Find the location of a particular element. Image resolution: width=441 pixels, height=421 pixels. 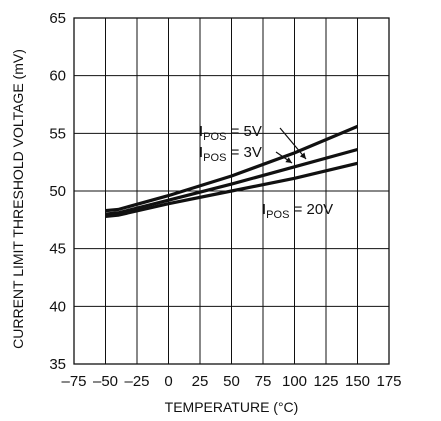

x-tick-labels: –75 –50 –25 0 25 50 75 100 125 150 175 is located at coordinates (231, 381).